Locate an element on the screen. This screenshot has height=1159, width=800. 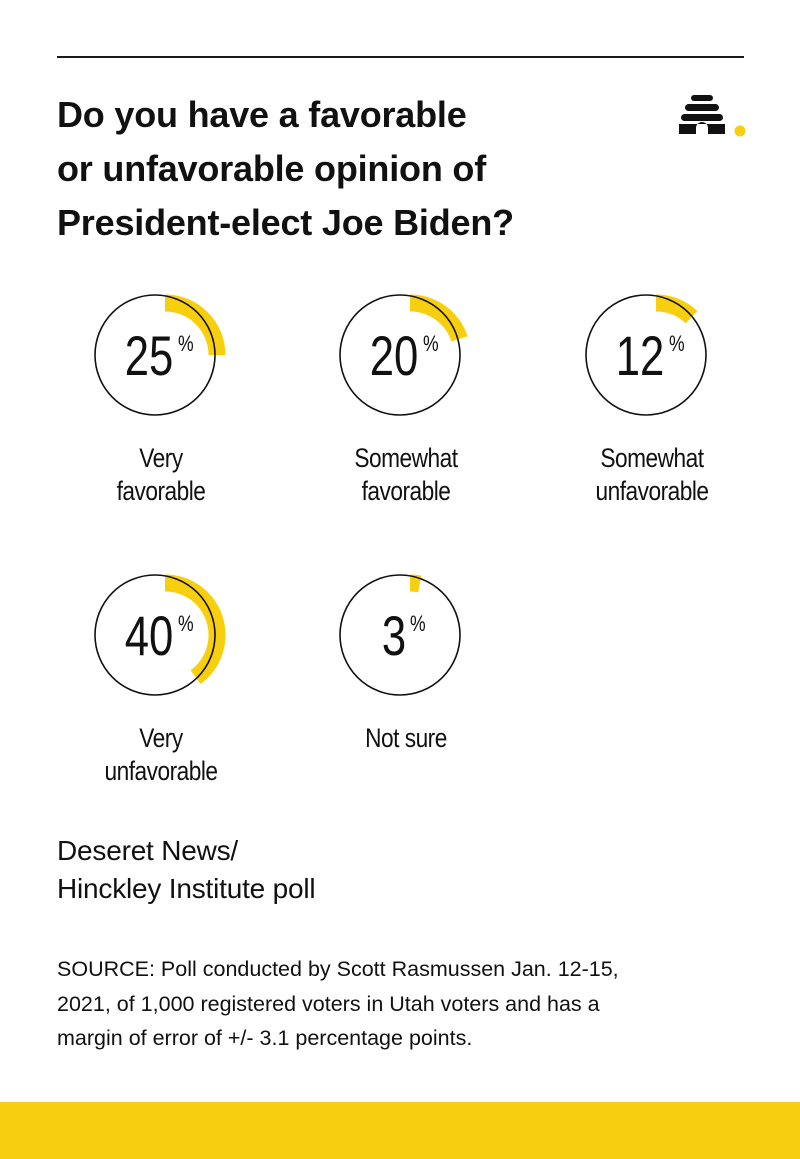
donut-item: 3% is located at coordinates (400, 635).